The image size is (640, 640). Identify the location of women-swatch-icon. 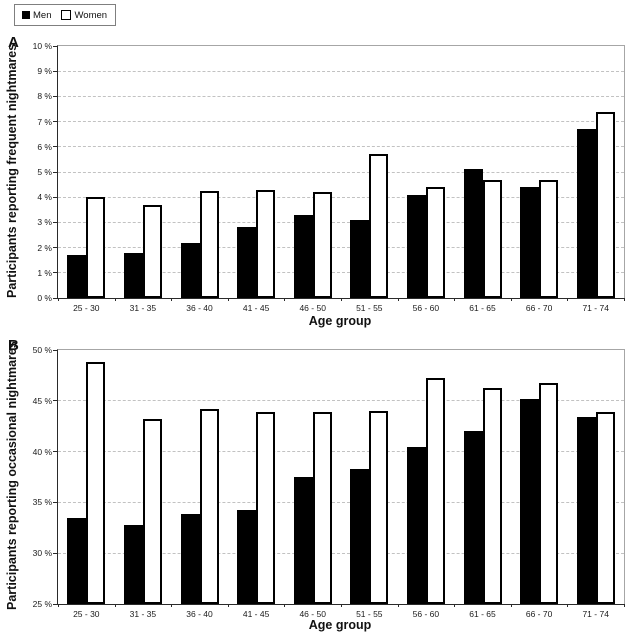
(66, 15).